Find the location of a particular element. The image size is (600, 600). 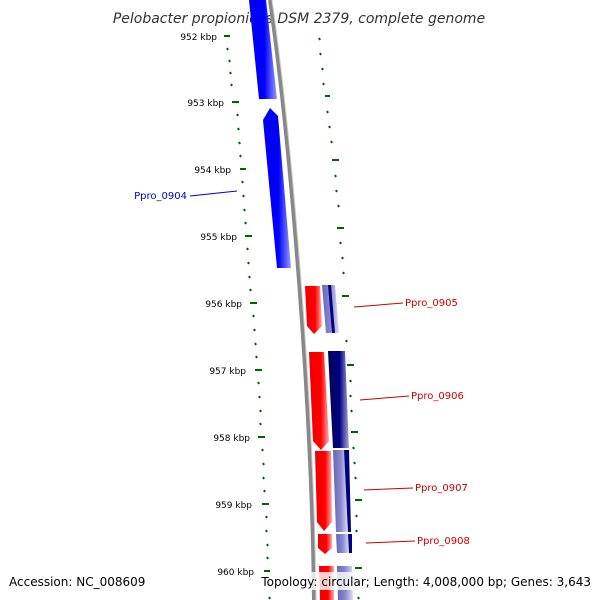

gene-ppro-0908-body is located at coordinates (325, 544).